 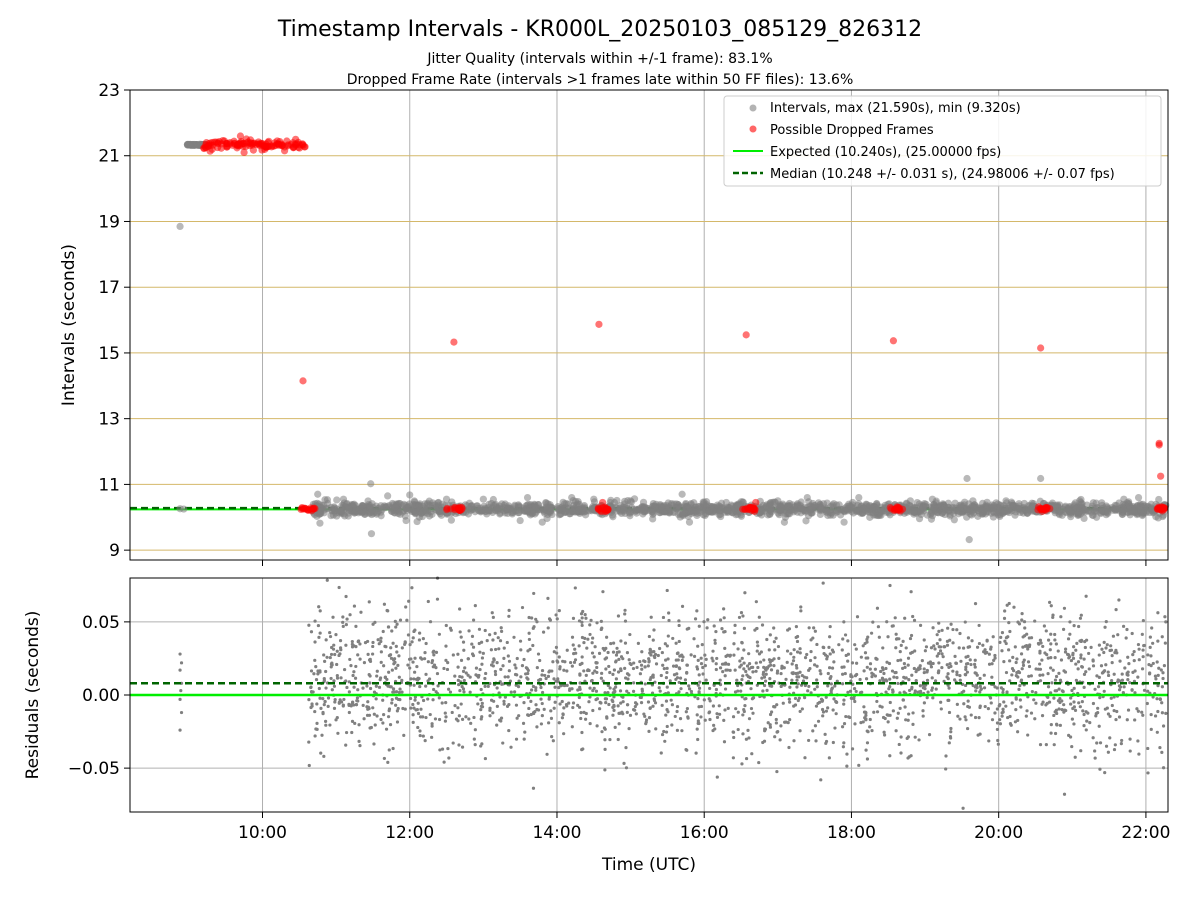 I want to click on intervals-y-tick-label: 13, so click(x=109, y=420).